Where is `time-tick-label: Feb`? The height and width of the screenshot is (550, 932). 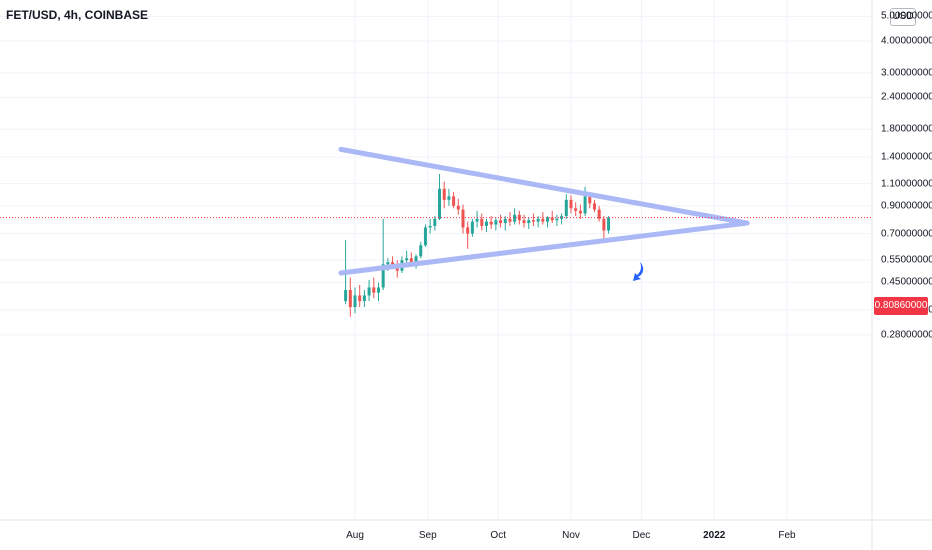
time-tick-label: Feb is located at coordinates (787, 535).